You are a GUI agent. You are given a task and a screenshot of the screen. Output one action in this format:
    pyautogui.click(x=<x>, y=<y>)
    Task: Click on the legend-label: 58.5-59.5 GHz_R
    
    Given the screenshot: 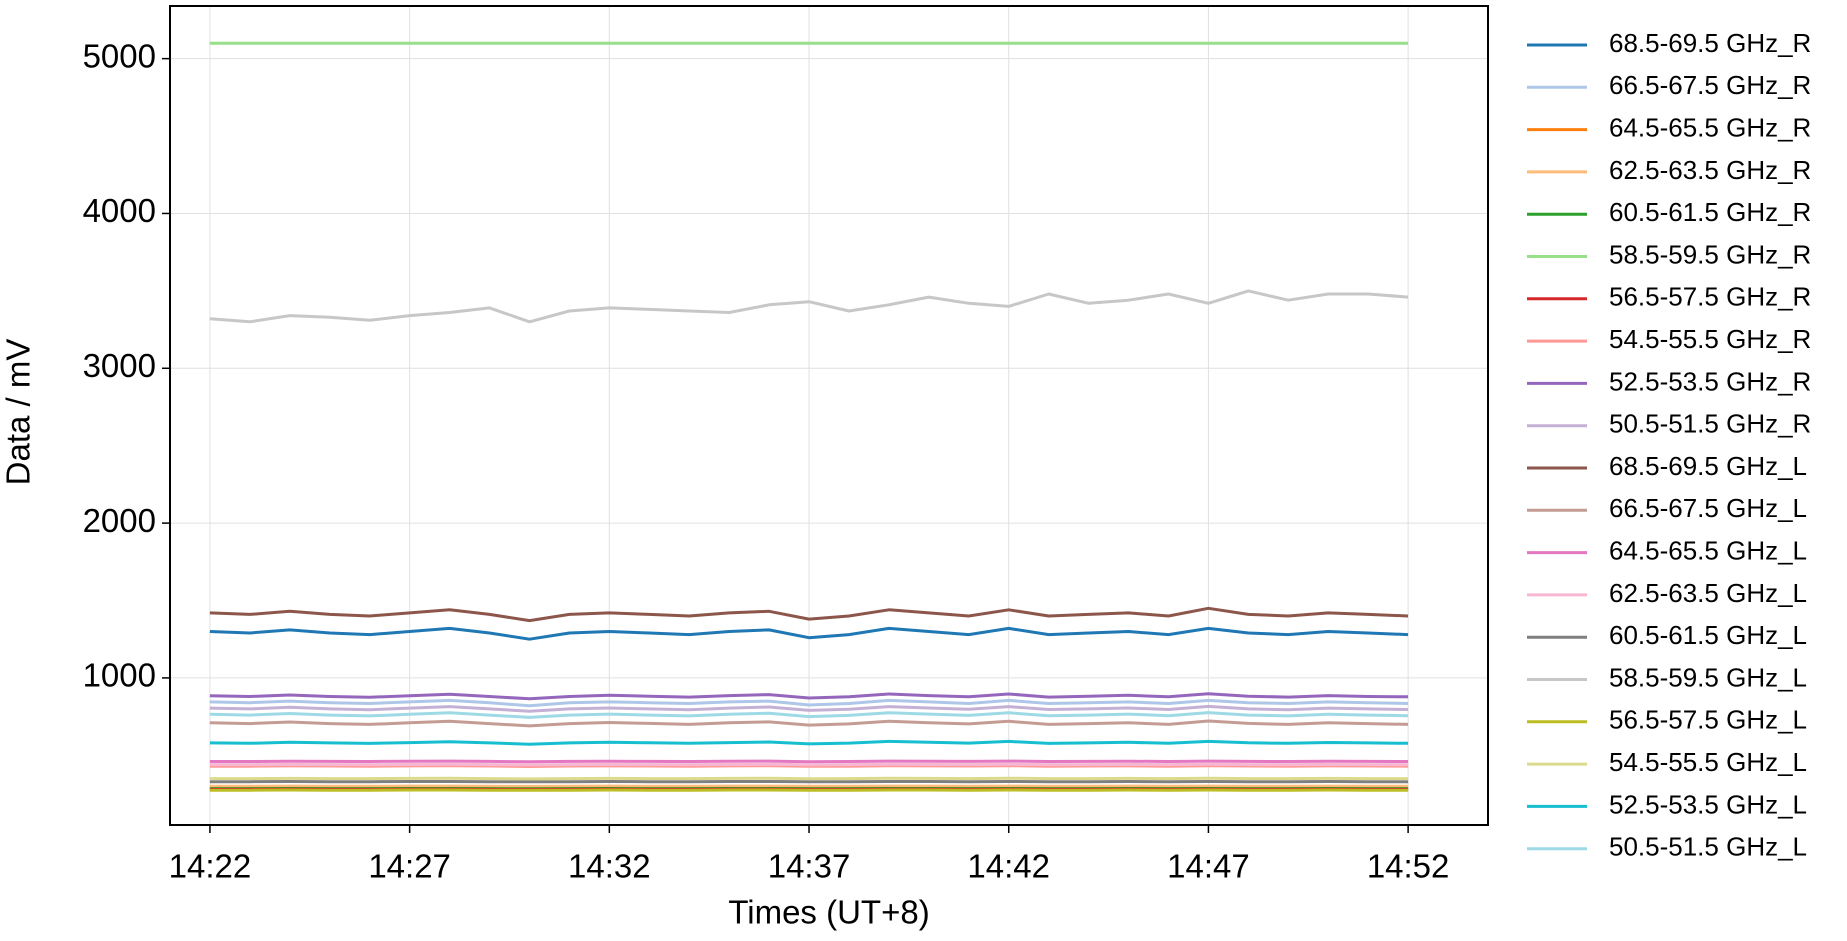 What is the action you would take?
    pyautogui.click(x=1710, y=254)
    